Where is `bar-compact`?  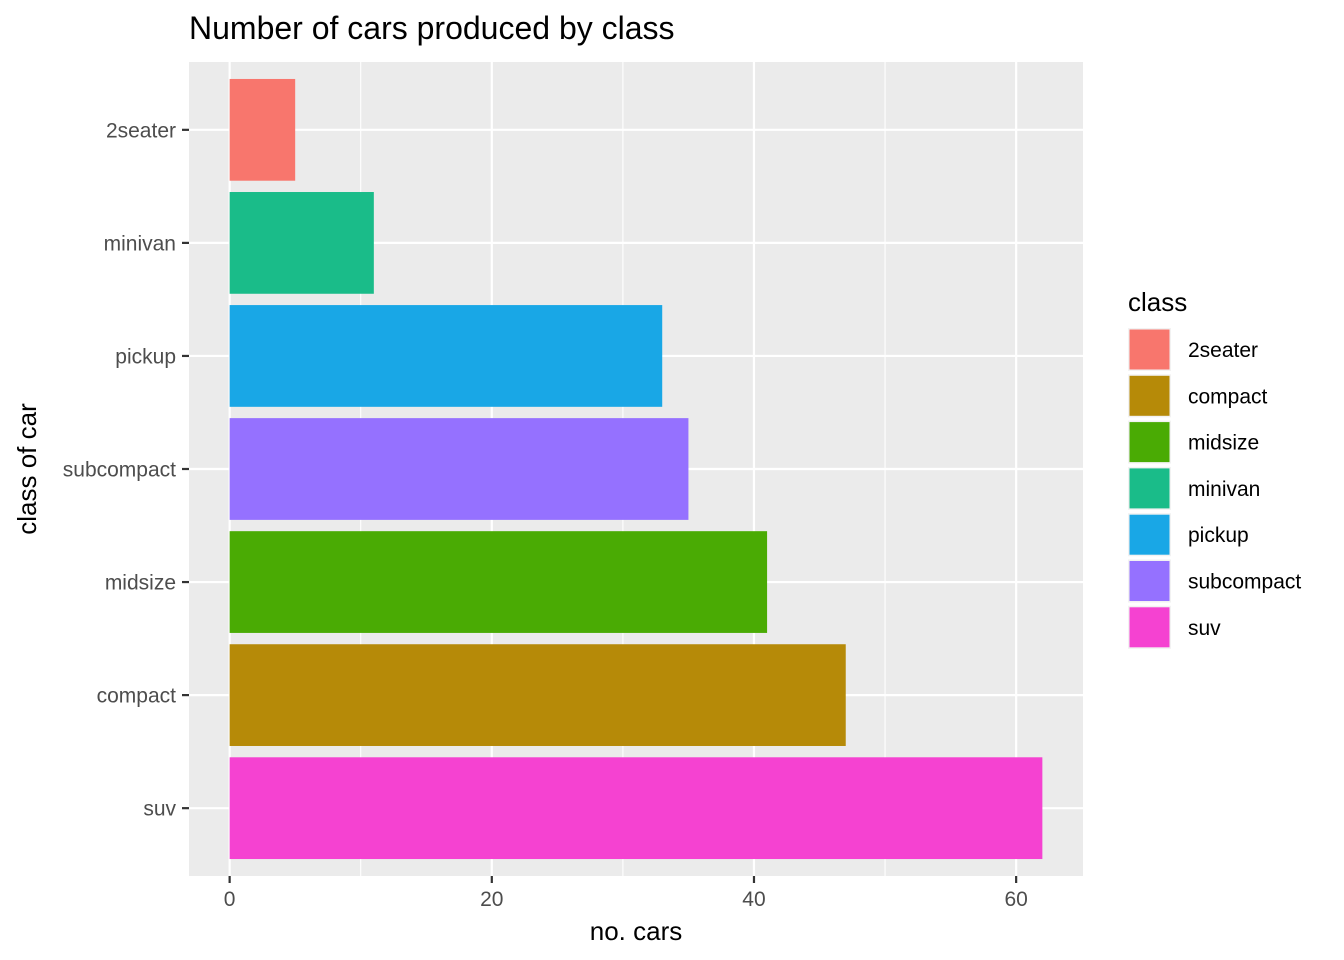 bar-compact is located at coordinates (537, 695).